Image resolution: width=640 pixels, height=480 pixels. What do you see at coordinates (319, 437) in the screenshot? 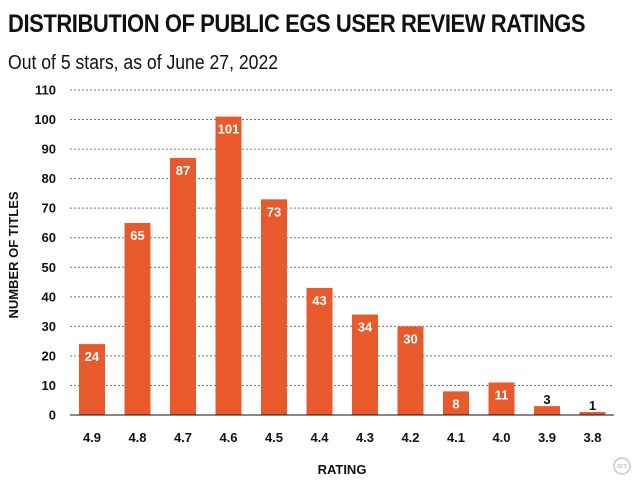
I see `x-tick-label: 4.4` at bounding box center [319, 437].